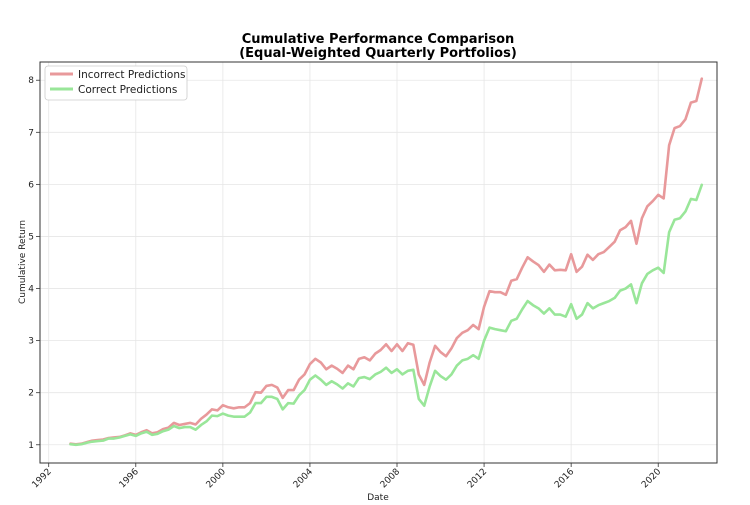 The width and height of the screenshot is (750, 505). What do you see at coordinates (477, 478) in the screenshot?
I see `x-tick-label: 2012` at bounding box center [477, 478].